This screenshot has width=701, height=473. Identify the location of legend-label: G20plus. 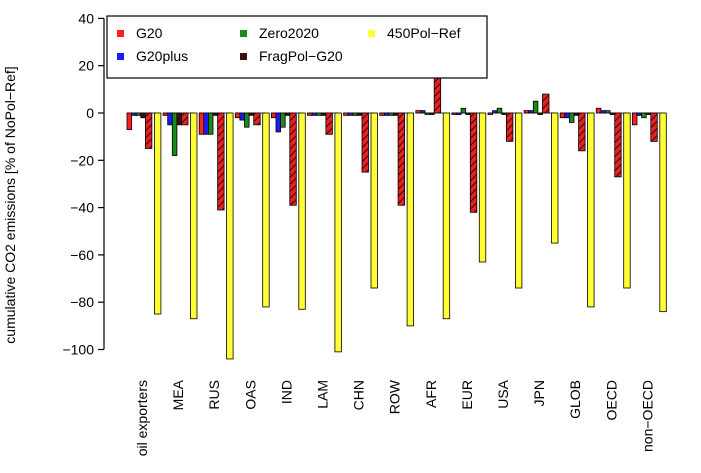
(162, 56).